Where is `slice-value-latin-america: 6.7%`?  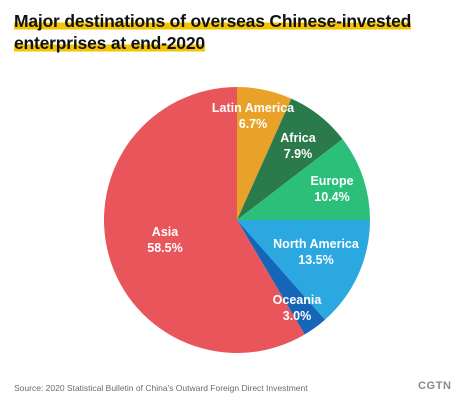
slice-value-latin-america: 6.7% is located at coordinates (253, 124).